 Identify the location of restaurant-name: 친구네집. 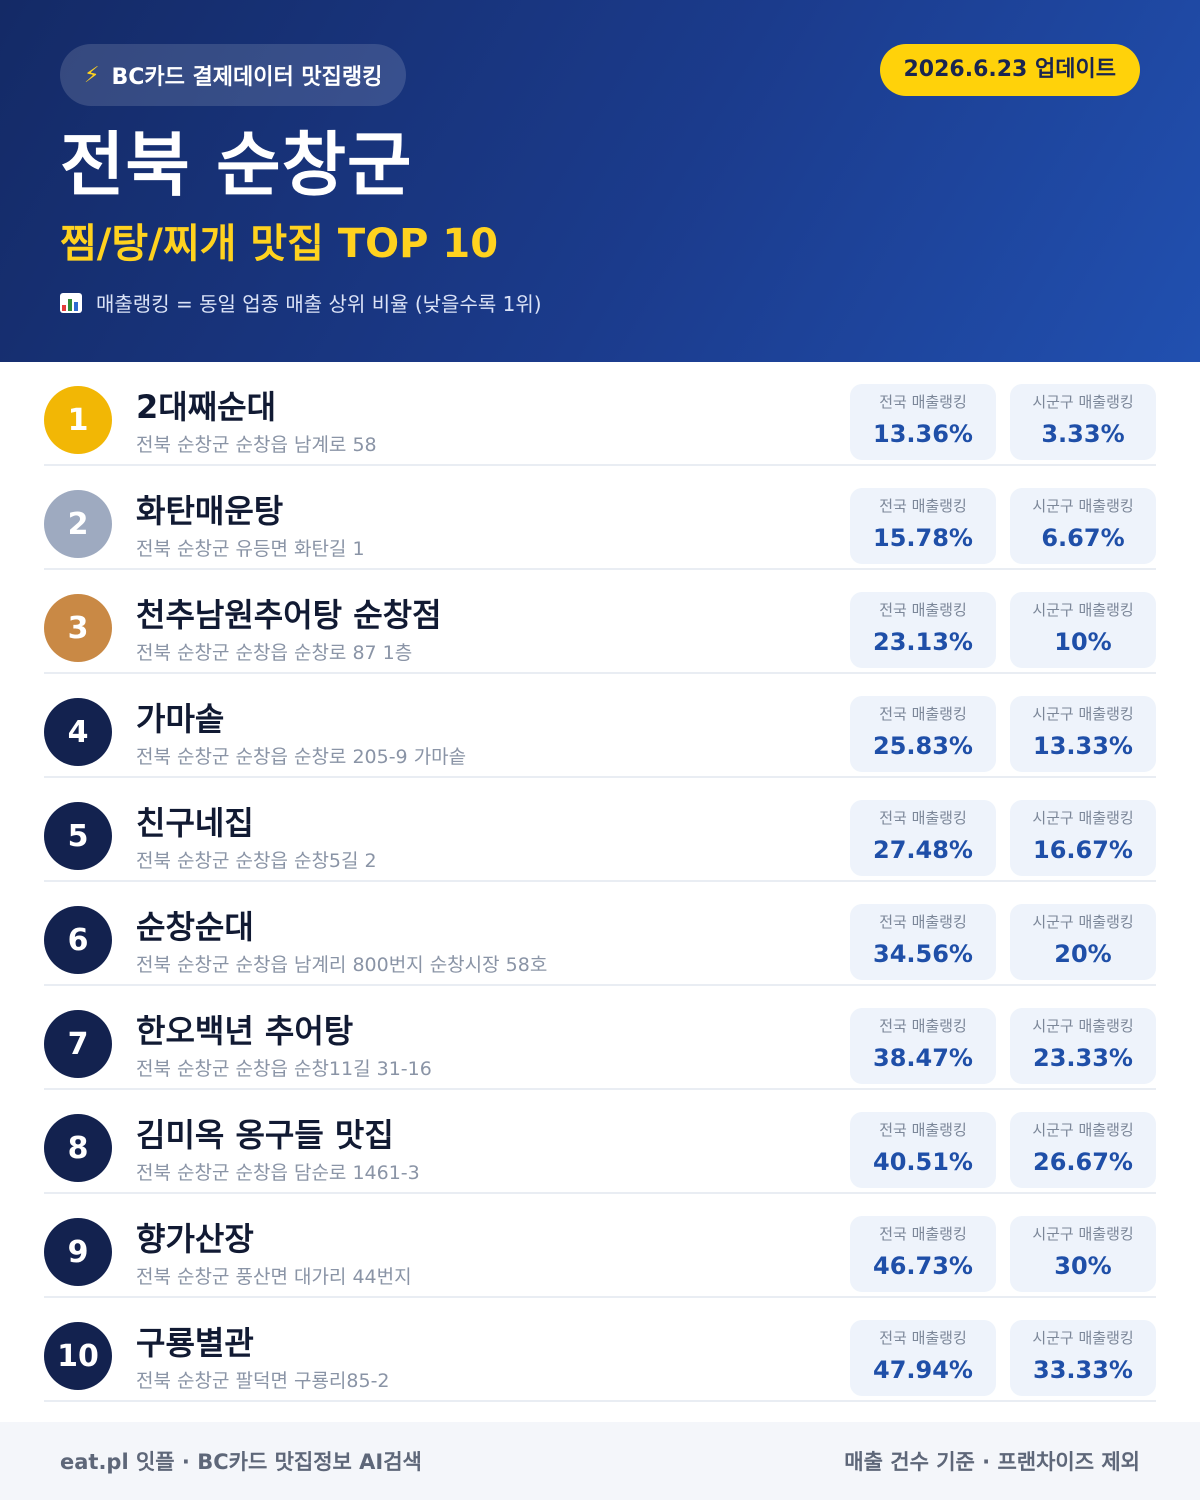
(195, 823).